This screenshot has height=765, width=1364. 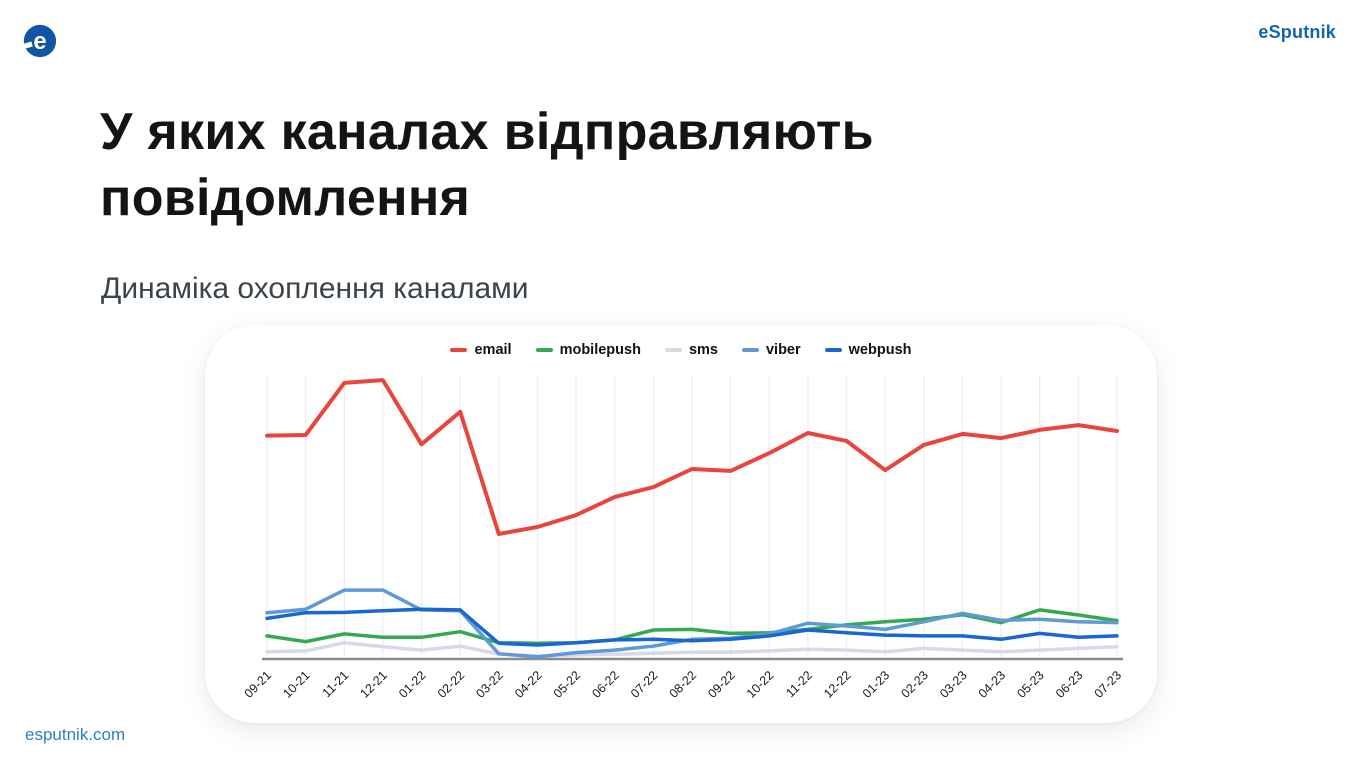 I want to click on x-axis-label: 12-21, so click(x=374, y=684).